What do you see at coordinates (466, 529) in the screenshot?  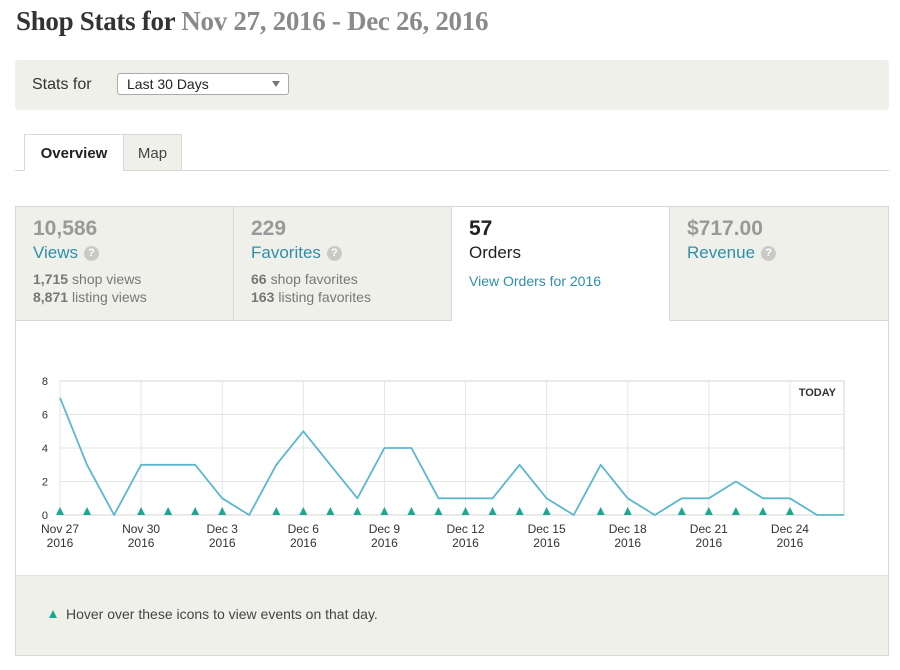 I see `x-tick-label: Dec 12` at bounding box center [466, 529].